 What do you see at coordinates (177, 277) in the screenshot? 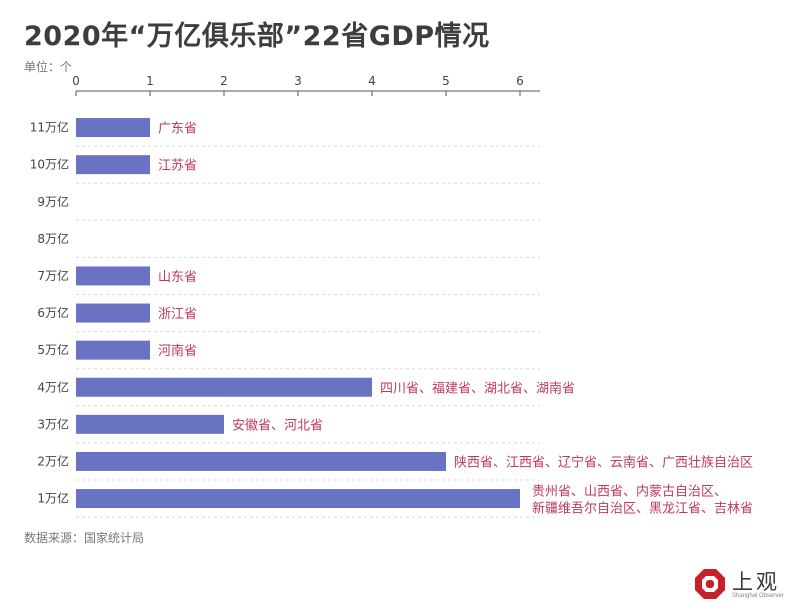
I see `data-label: 山东省` at bounding box center [177, 277].